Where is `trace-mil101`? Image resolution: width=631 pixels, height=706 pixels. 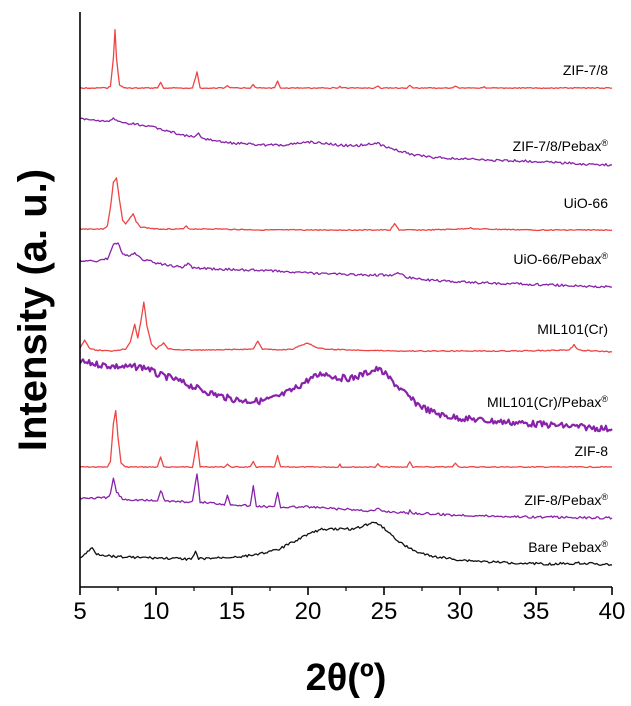 trace-mil101 is located at coordinates (346, 327).